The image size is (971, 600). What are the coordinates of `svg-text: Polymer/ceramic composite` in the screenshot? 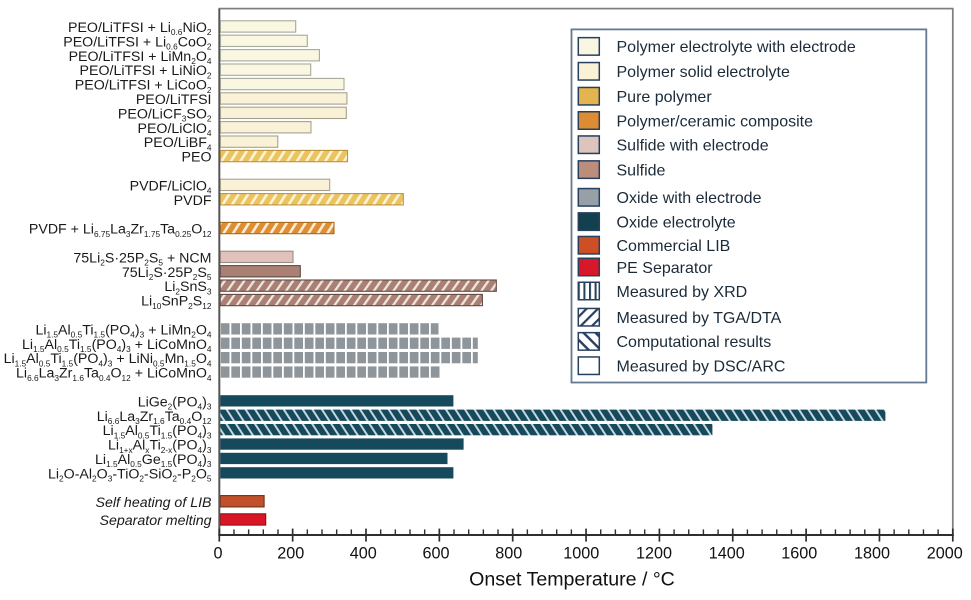 It's located at (715, 121).